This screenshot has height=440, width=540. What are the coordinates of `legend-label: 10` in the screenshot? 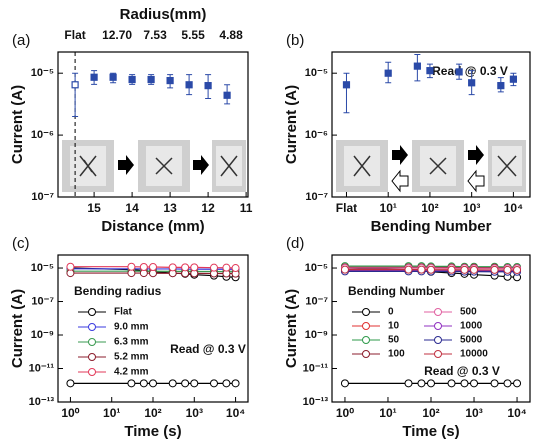 It's located at (394, 326).